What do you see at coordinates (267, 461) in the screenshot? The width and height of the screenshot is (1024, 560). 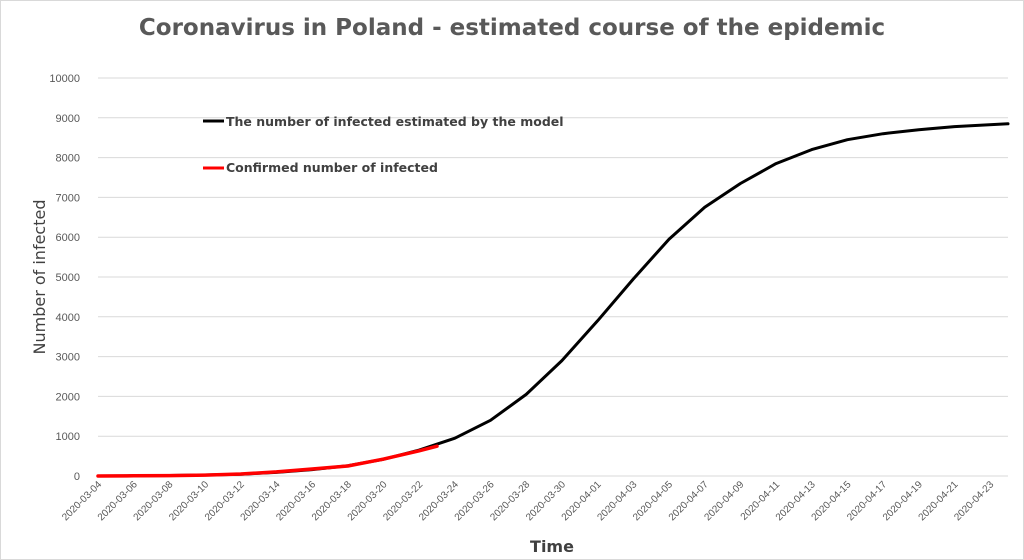 I see `series-line-confirmed` at bounding box center [267, 461].